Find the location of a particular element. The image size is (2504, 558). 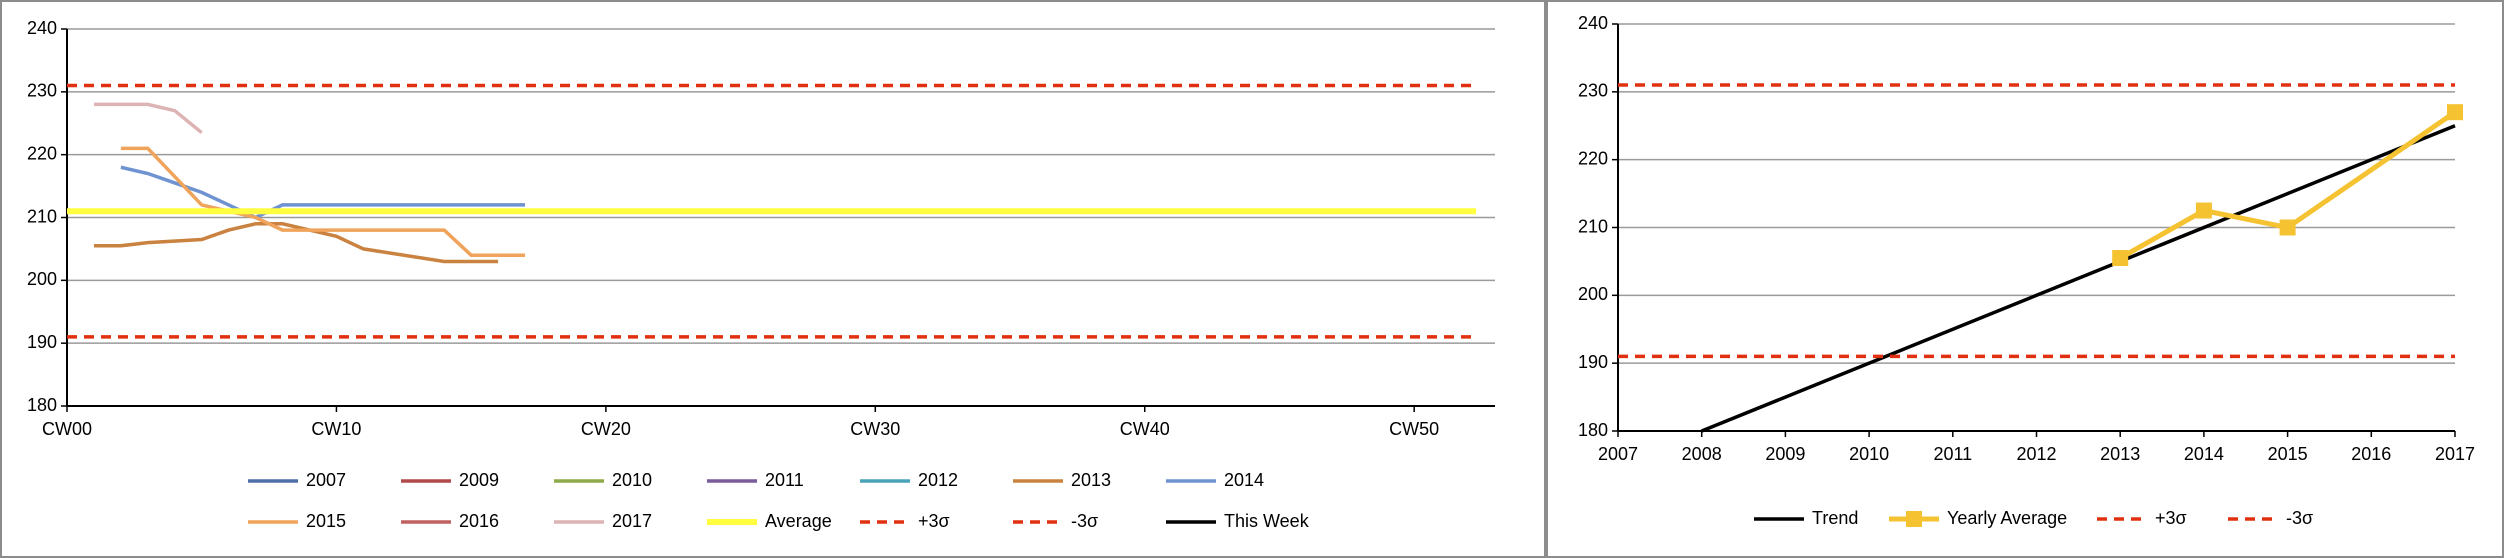

legend-label: 2009 is located at coordinates (479, 480).